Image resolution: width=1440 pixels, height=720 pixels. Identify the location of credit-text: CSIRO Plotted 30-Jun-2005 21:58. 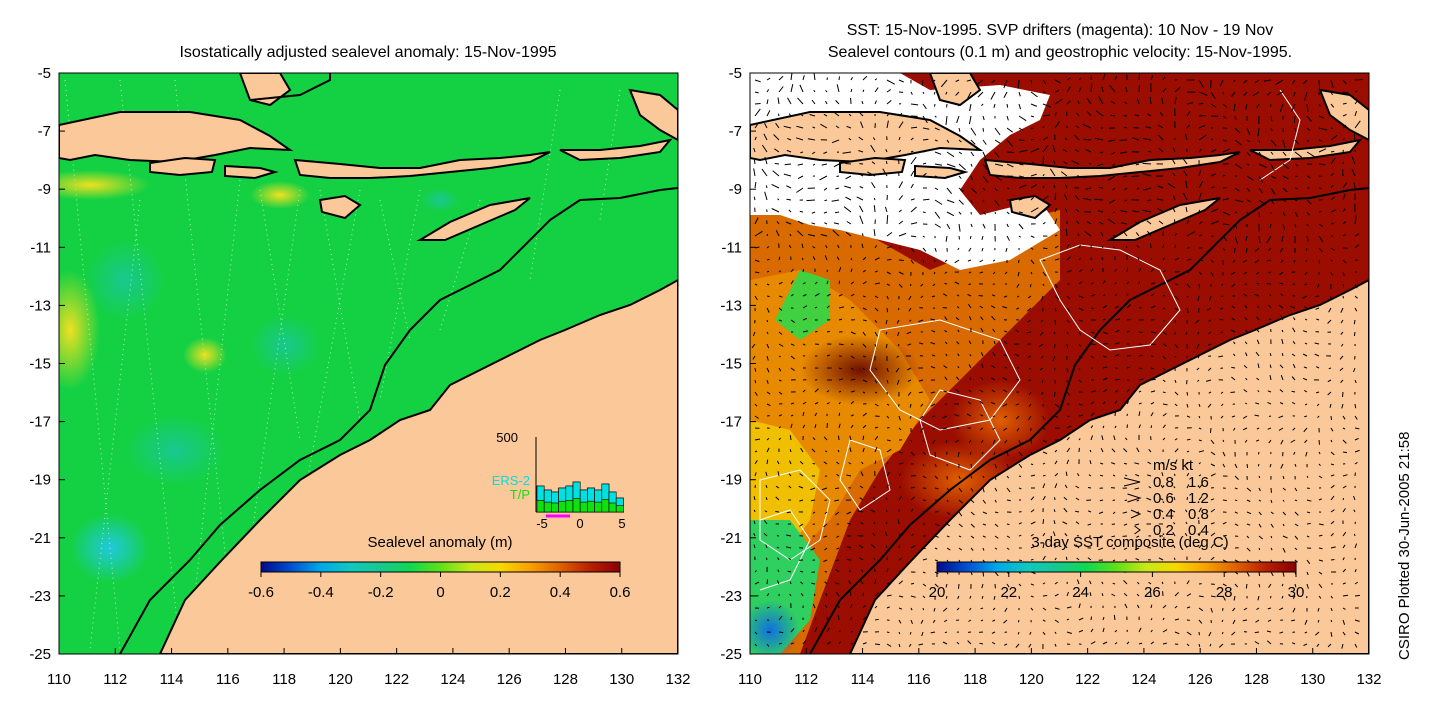
(1404, 546).